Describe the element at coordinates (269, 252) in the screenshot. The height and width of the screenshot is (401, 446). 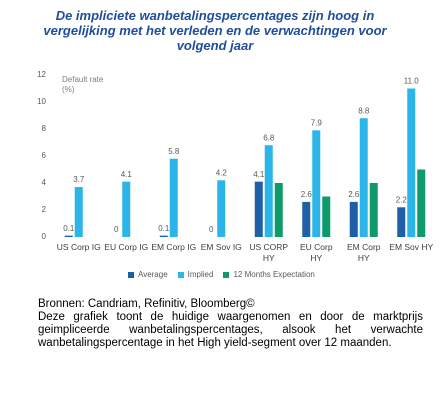
I see `x-tick-label: US CORP HY` at that location.